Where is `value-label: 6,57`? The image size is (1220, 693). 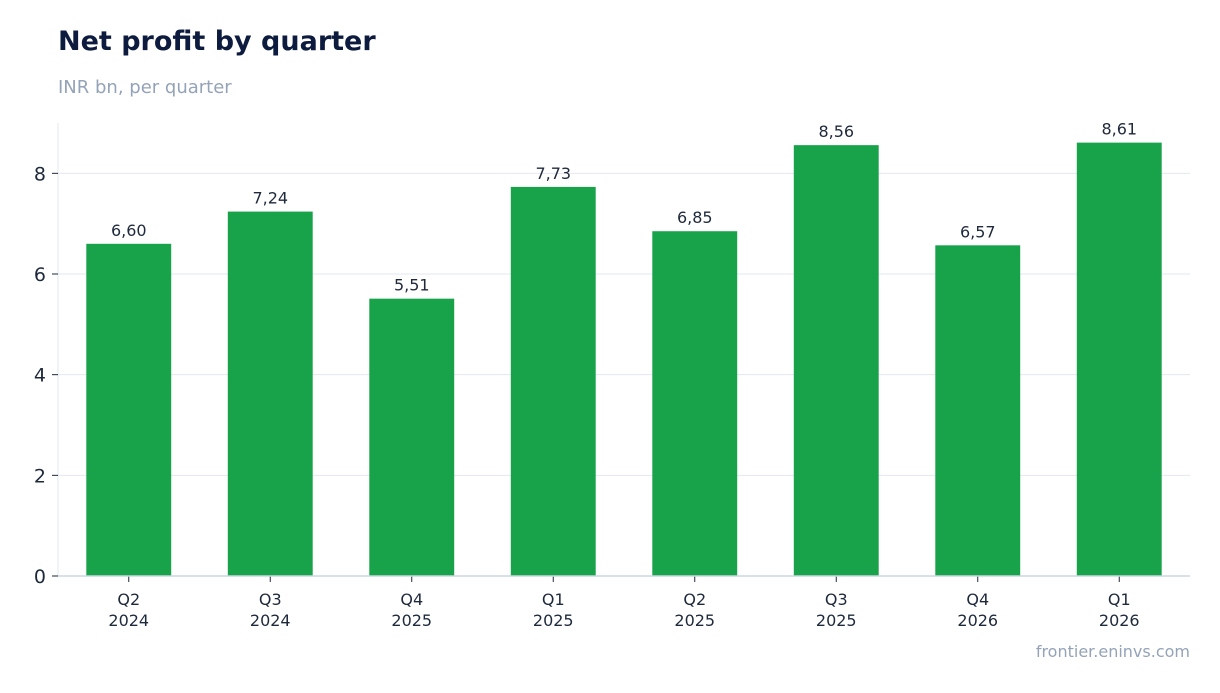 value-label: 6,57 is located at coordinates (978, 231).